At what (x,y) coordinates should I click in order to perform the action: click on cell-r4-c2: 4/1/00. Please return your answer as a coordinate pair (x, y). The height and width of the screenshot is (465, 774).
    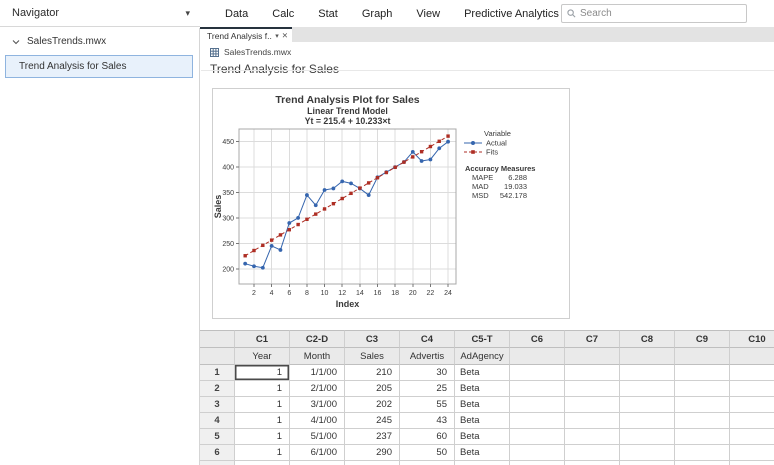
    Looking at the image, I should click on (317, 421).